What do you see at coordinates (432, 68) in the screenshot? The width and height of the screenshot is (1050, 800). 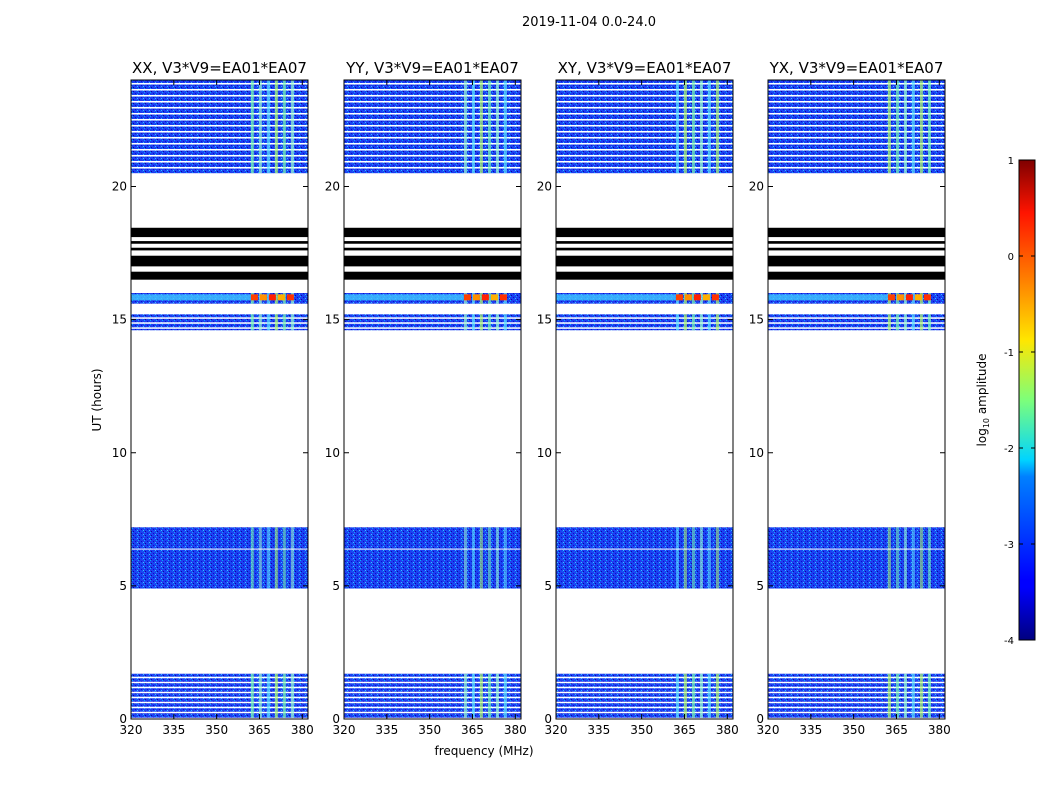 I see `panel-title: YY, V3*V9=EA01*EA07` at bounding box center [432, 68].